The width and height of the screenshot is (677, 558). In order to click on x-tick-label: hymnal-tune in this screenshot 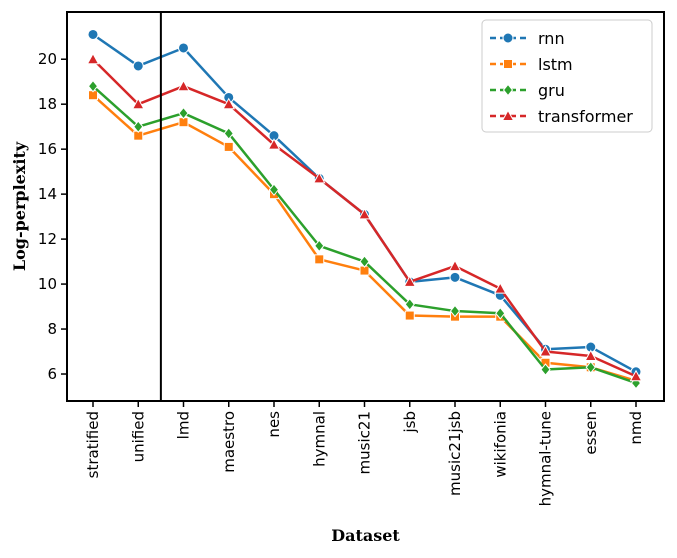, I will do `click(546, 458)`.